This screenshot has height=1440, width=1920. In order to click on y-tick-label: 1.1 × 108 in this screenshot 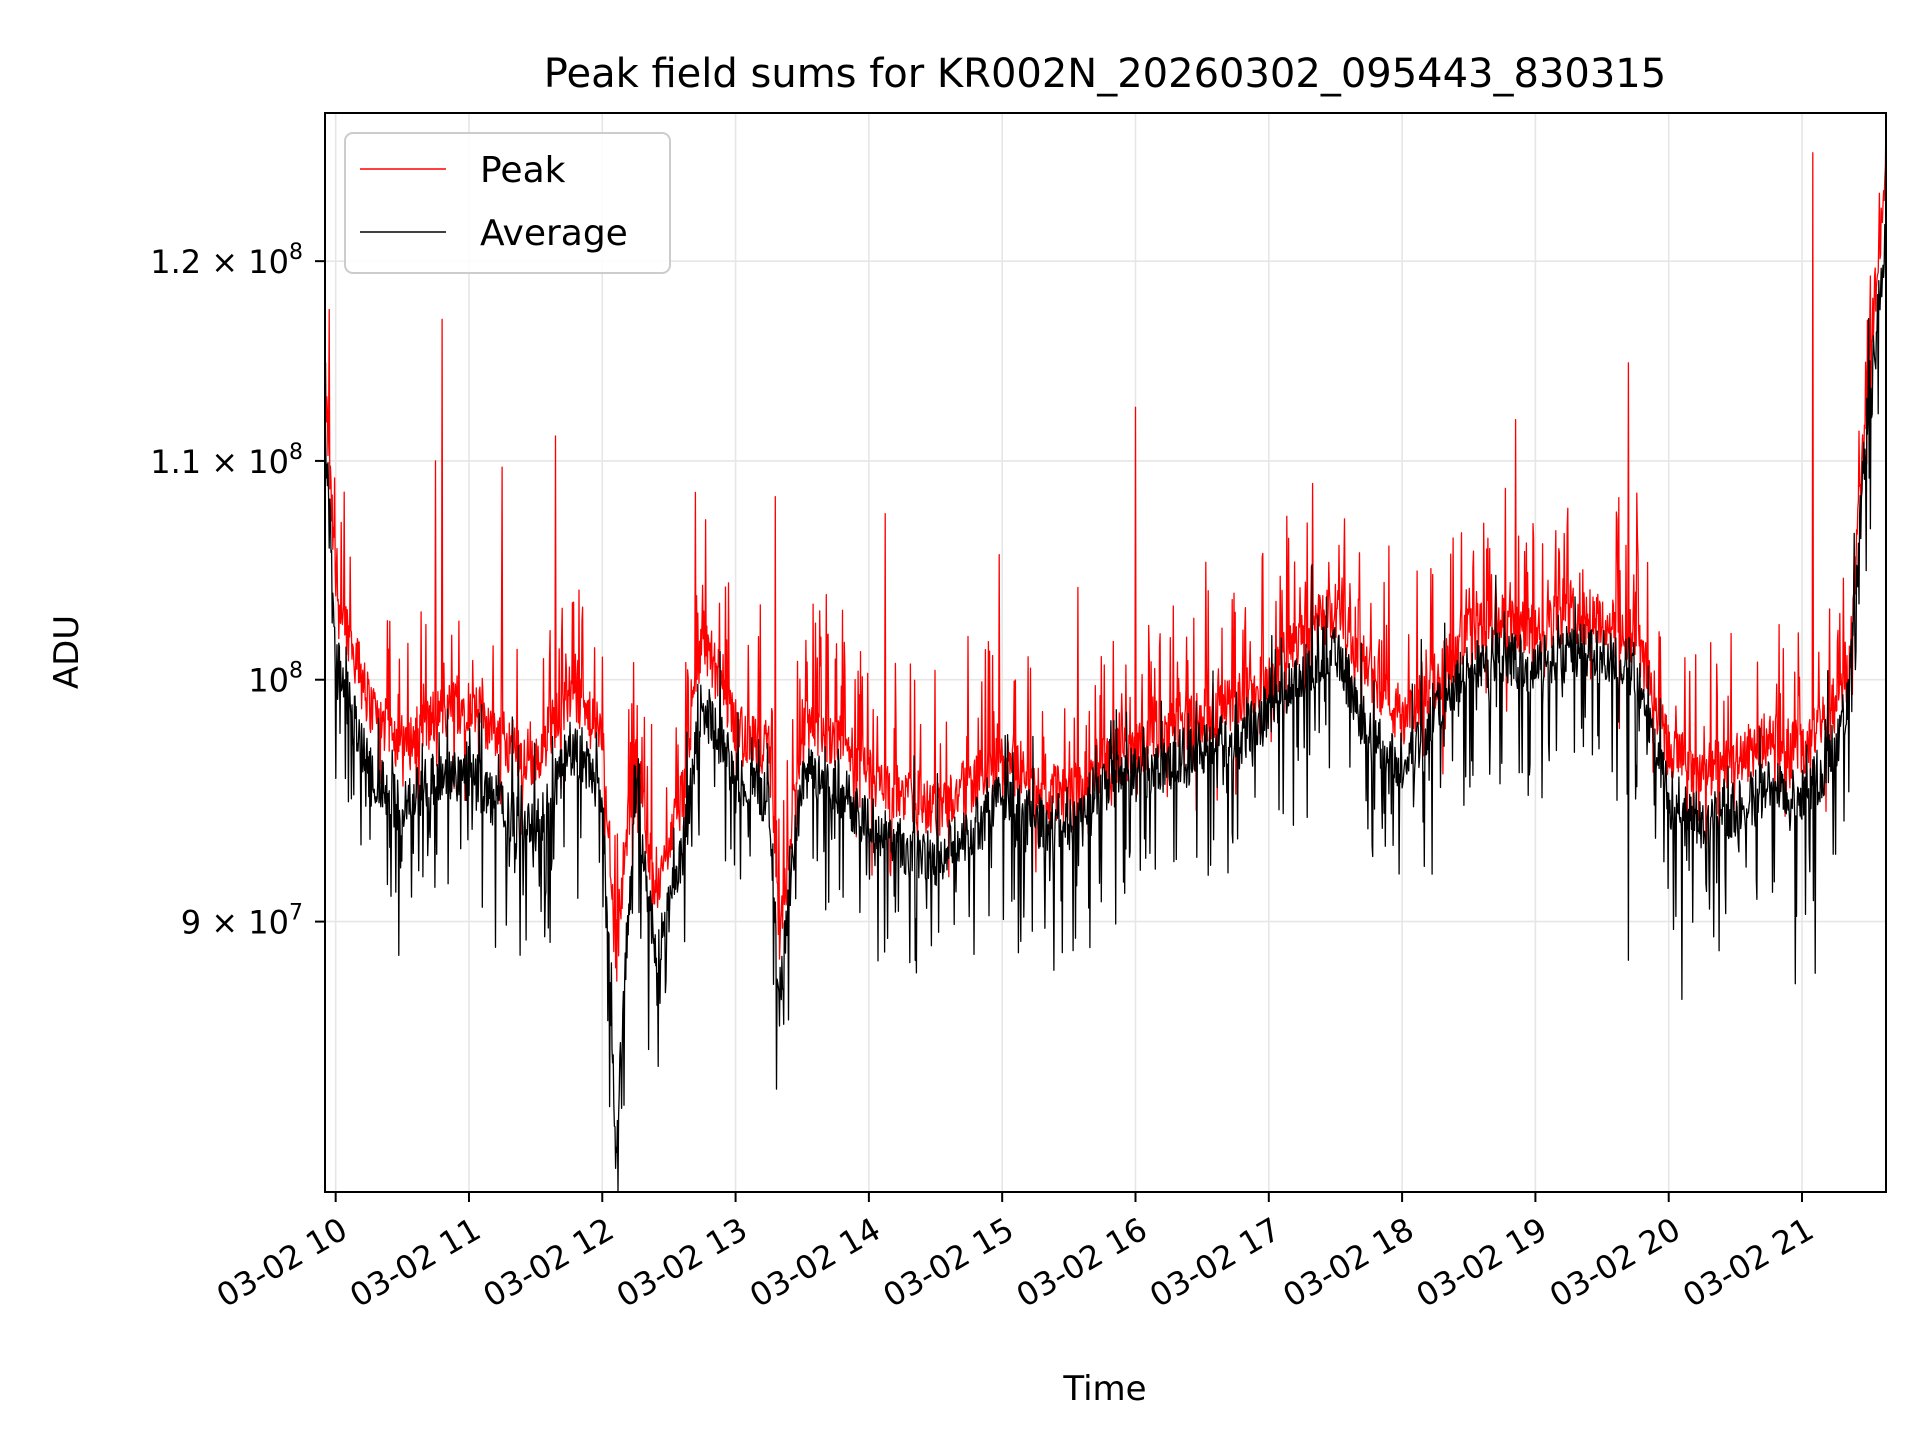, I will do `click(226, 460)`.